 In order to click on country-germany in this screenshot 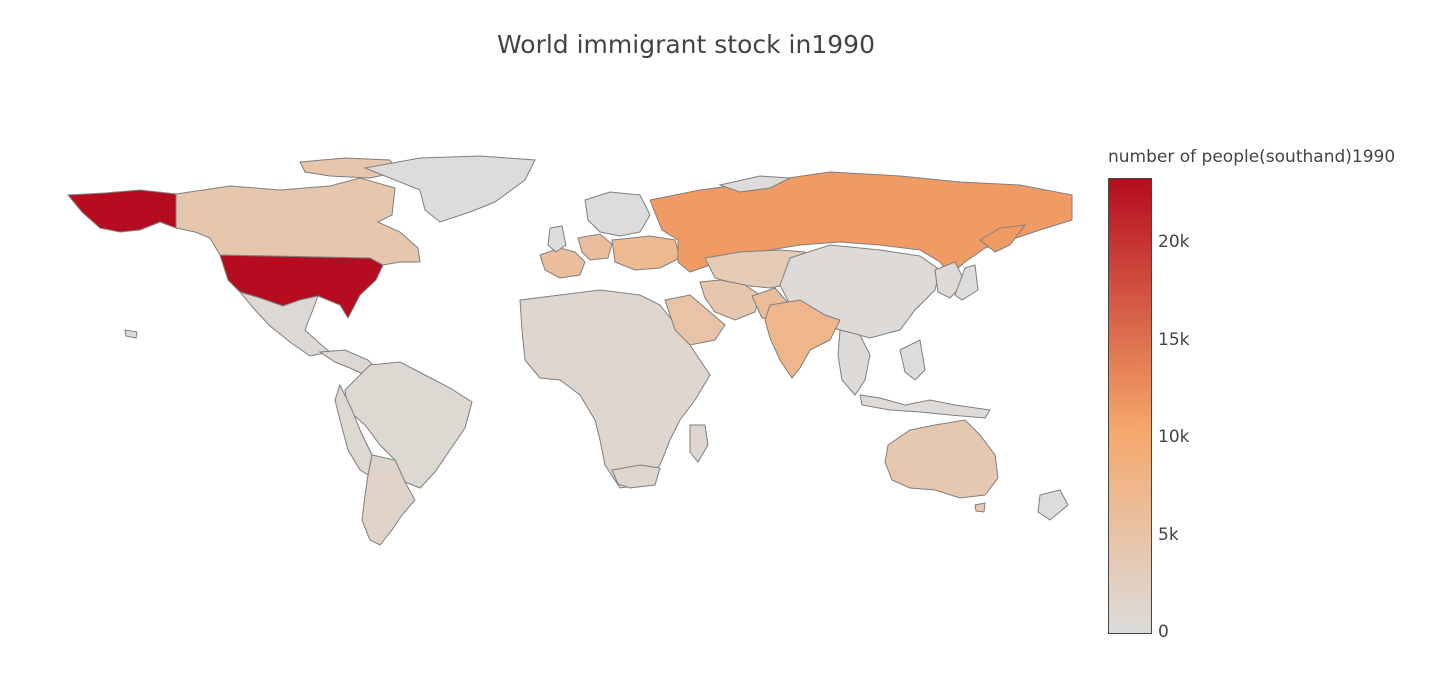, I will do `click(595, 247)`.